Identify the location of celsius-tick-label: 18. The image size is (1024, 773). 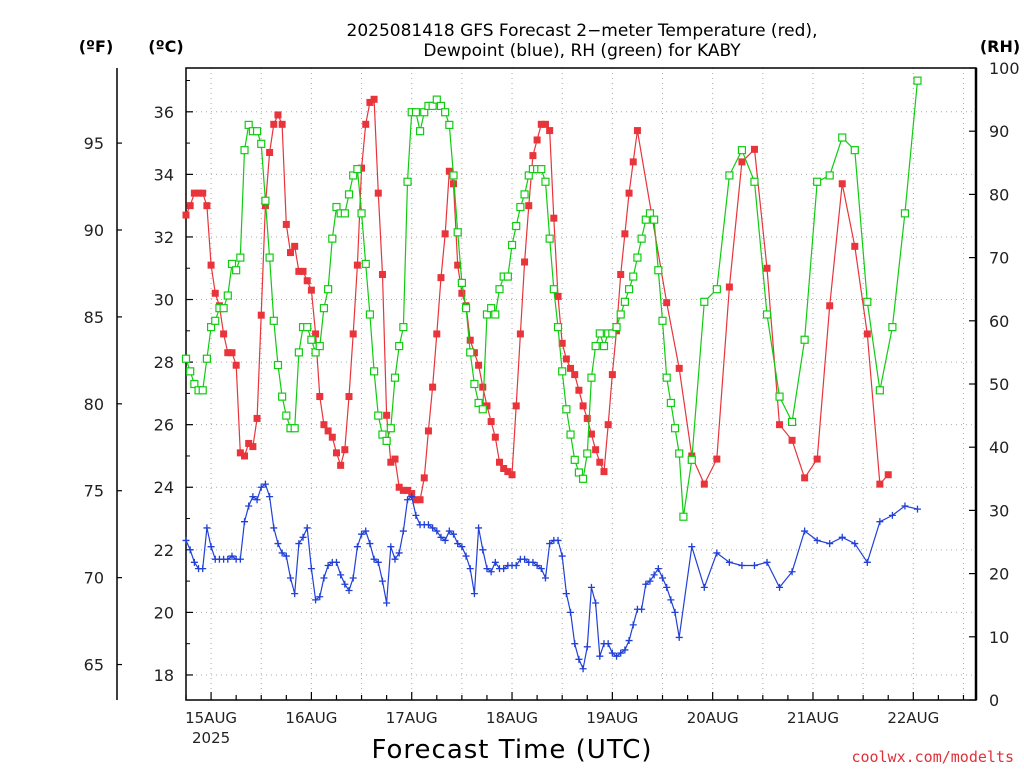
(164, 675).